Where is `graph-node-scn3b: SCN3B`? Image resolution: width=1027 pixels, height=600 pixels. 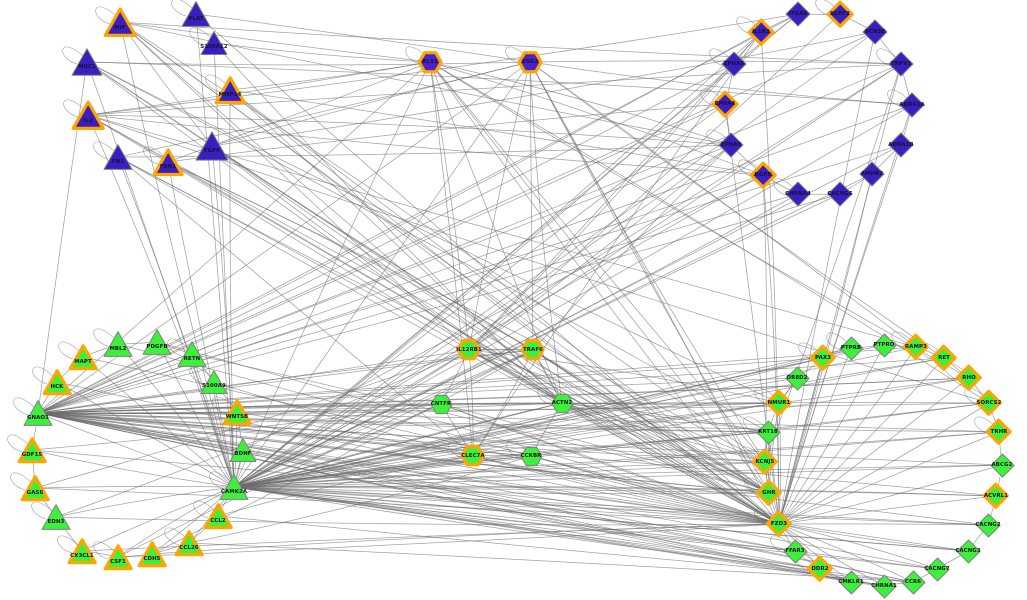
graph-node-scn3b: SCN3B is located at coordinates (875, 32).